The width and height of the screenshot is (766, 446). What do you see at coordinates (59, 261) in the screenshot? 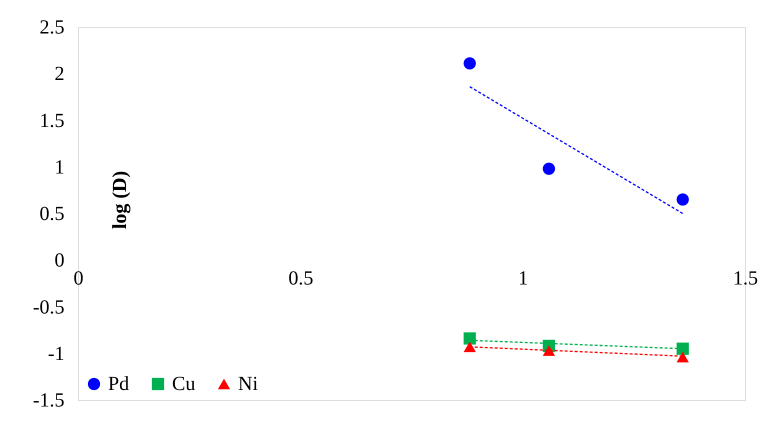
I see `y-tick-label: 0` at bounding box center [59, 261].